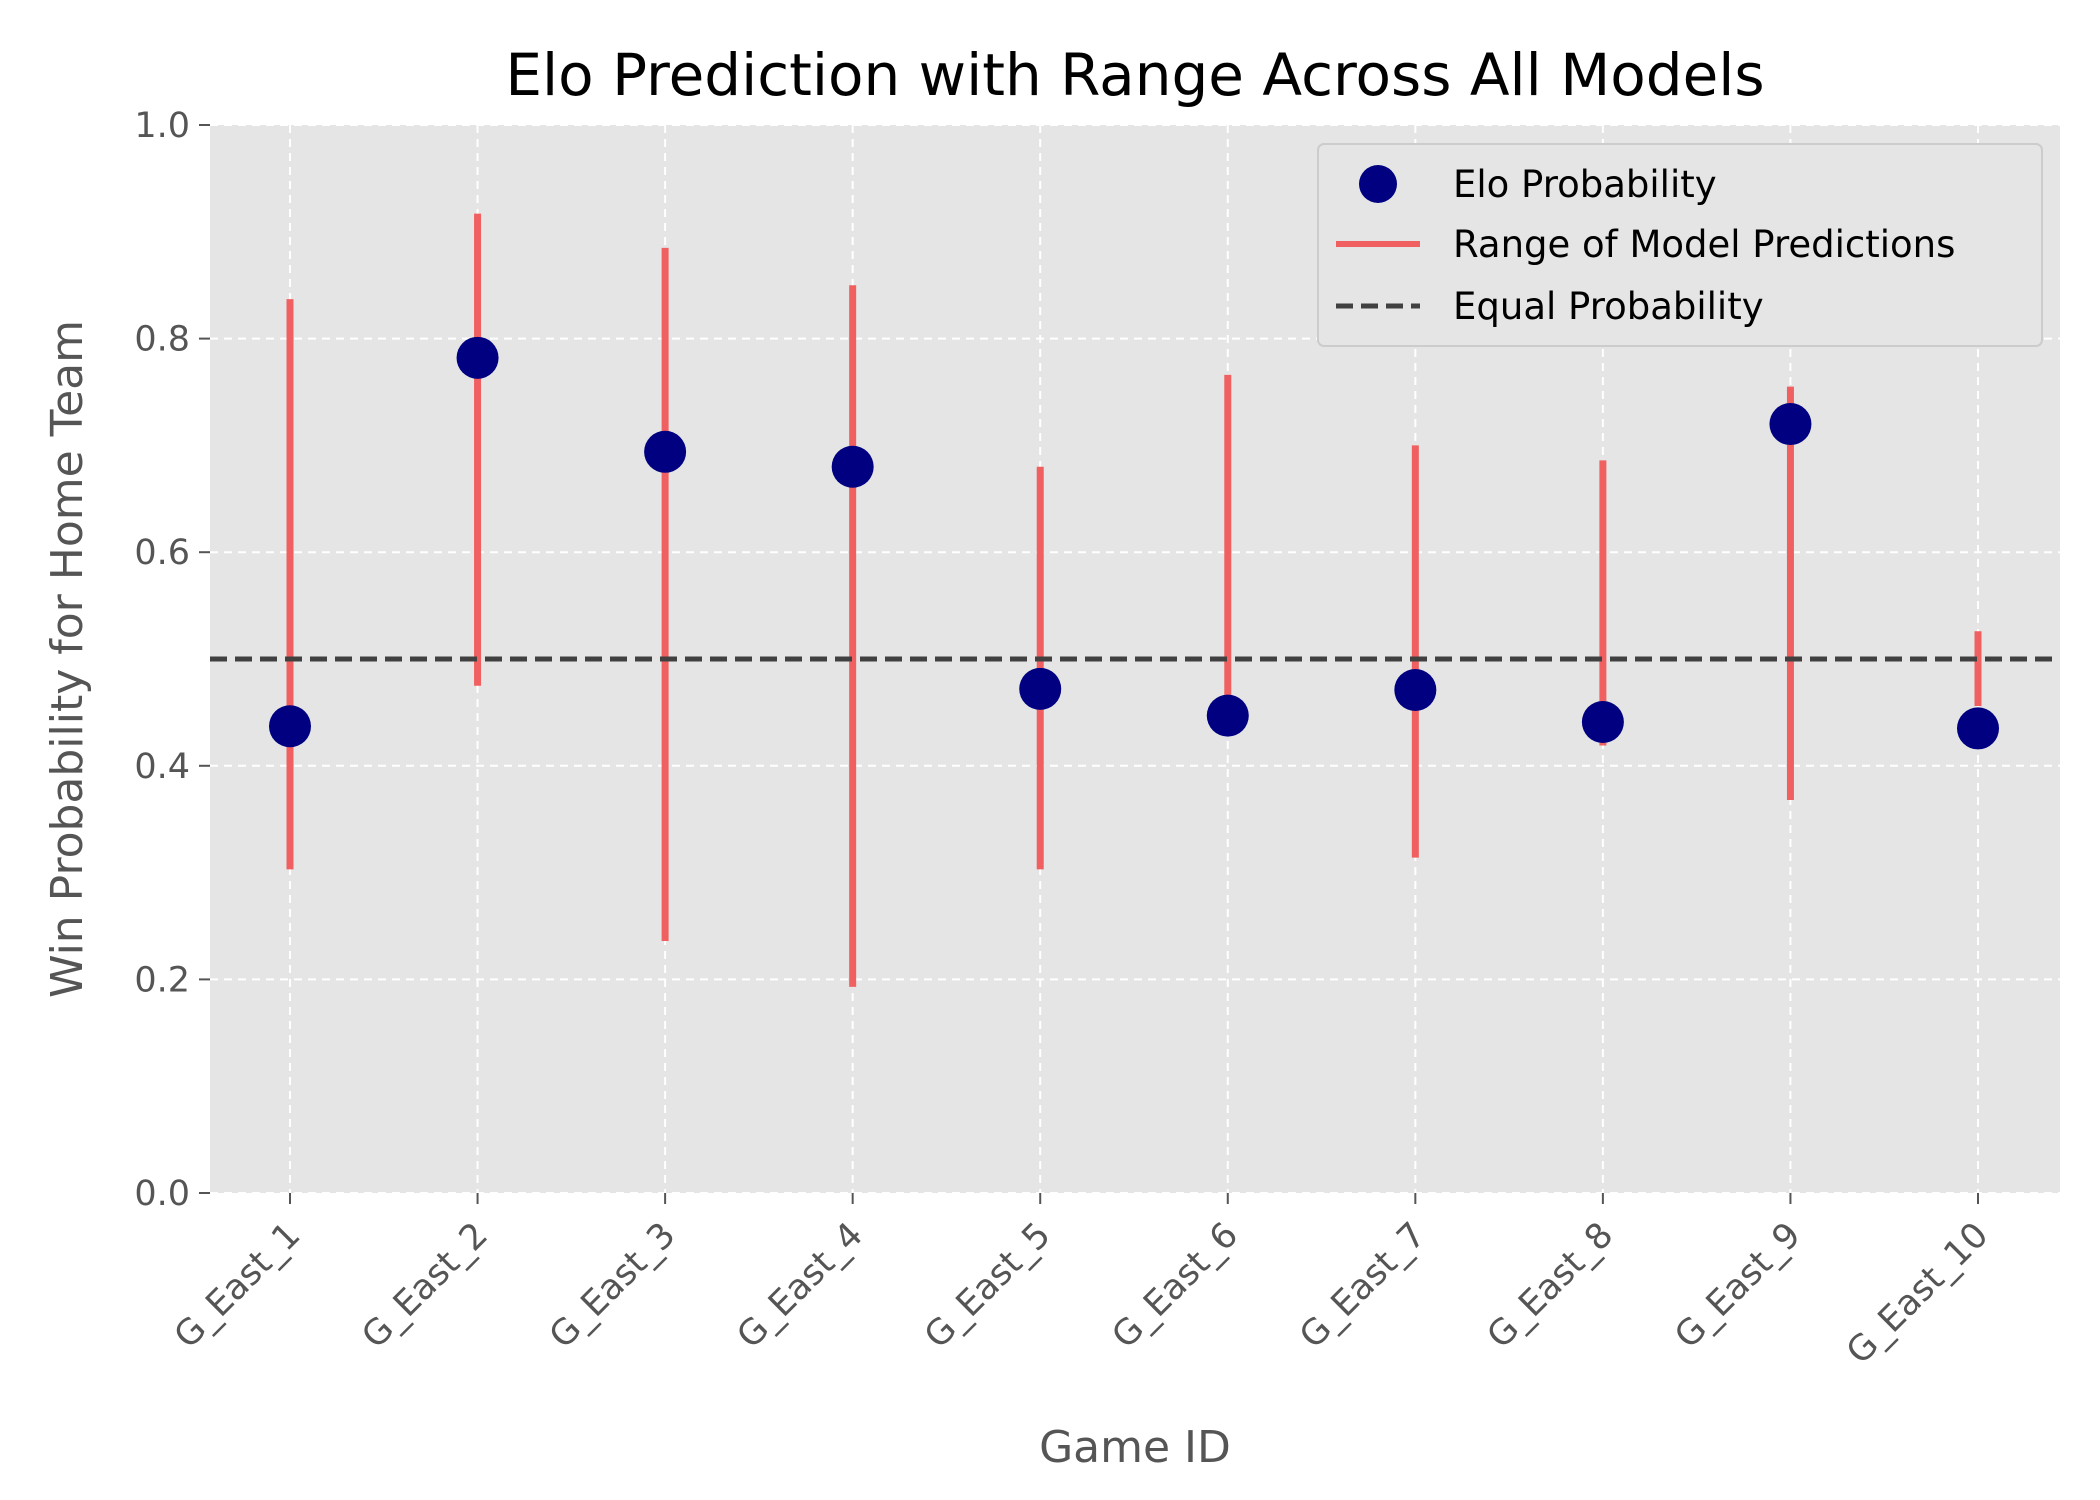 This screenshot has height=1500, width=2100. Describe the element at coordinates (1585, 184) in the screenshot. I see `legend-label-elo: Elo Probability` at that location.